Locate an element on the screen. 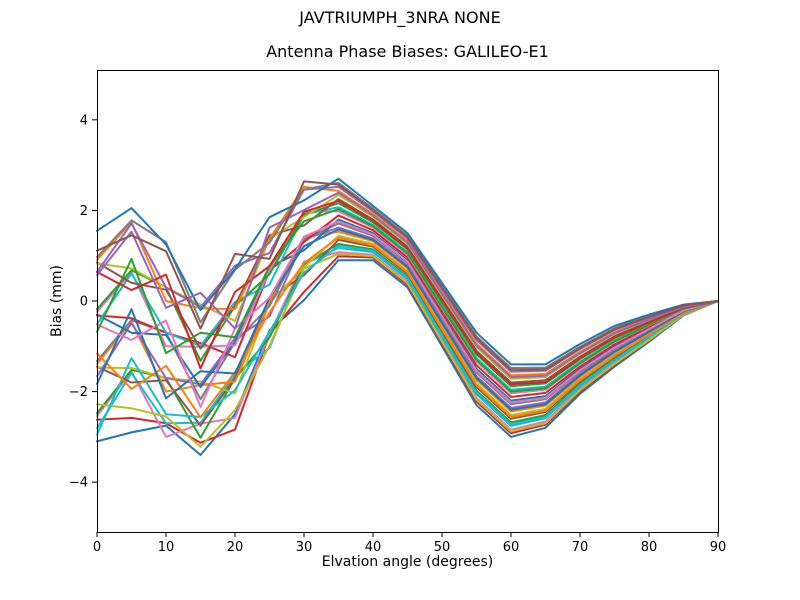  y-tick-label: 4 is located at coordinates (84, 120).